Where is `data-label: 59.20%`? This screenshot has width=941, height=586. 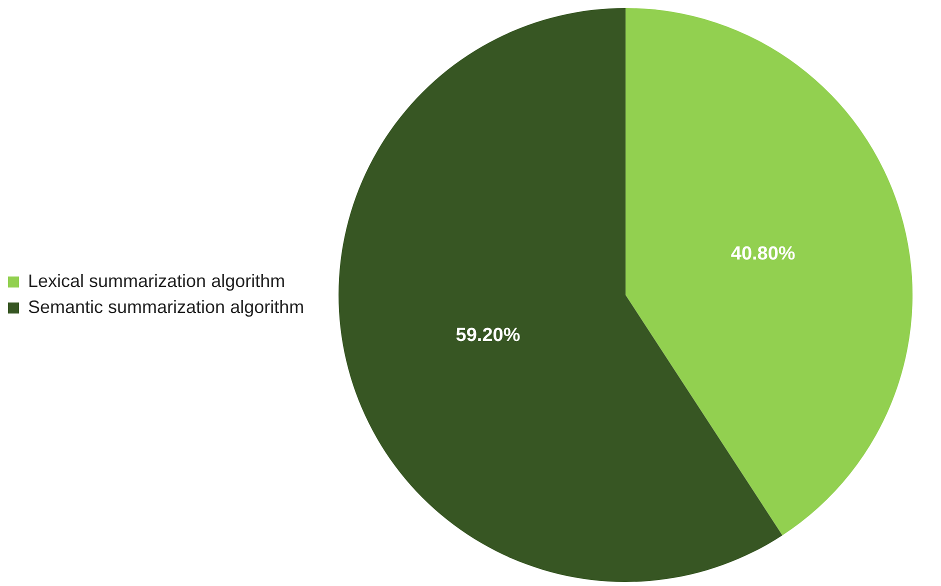
data-label: 59.20% is located at coordinates (488, 335).